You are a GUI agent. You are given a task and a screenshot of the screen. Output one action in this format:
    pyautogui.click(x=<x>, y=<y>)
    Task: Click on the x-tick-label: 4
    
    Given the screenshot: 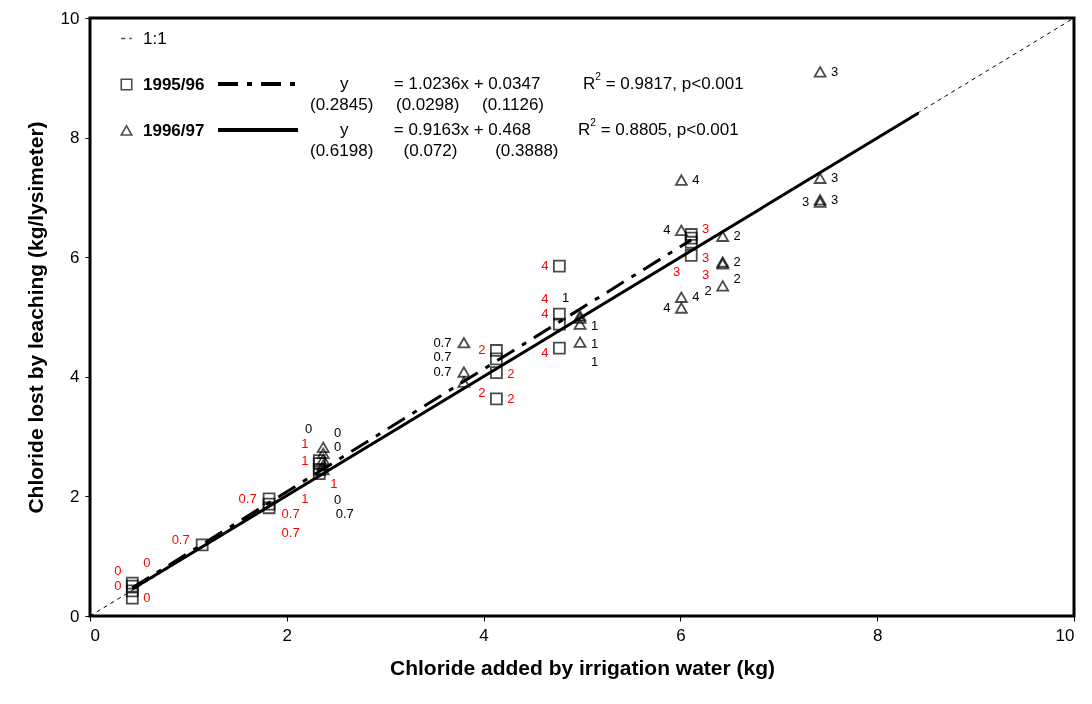 What is the action you would take?
    pyautogui.click(x=484, y=635)
    